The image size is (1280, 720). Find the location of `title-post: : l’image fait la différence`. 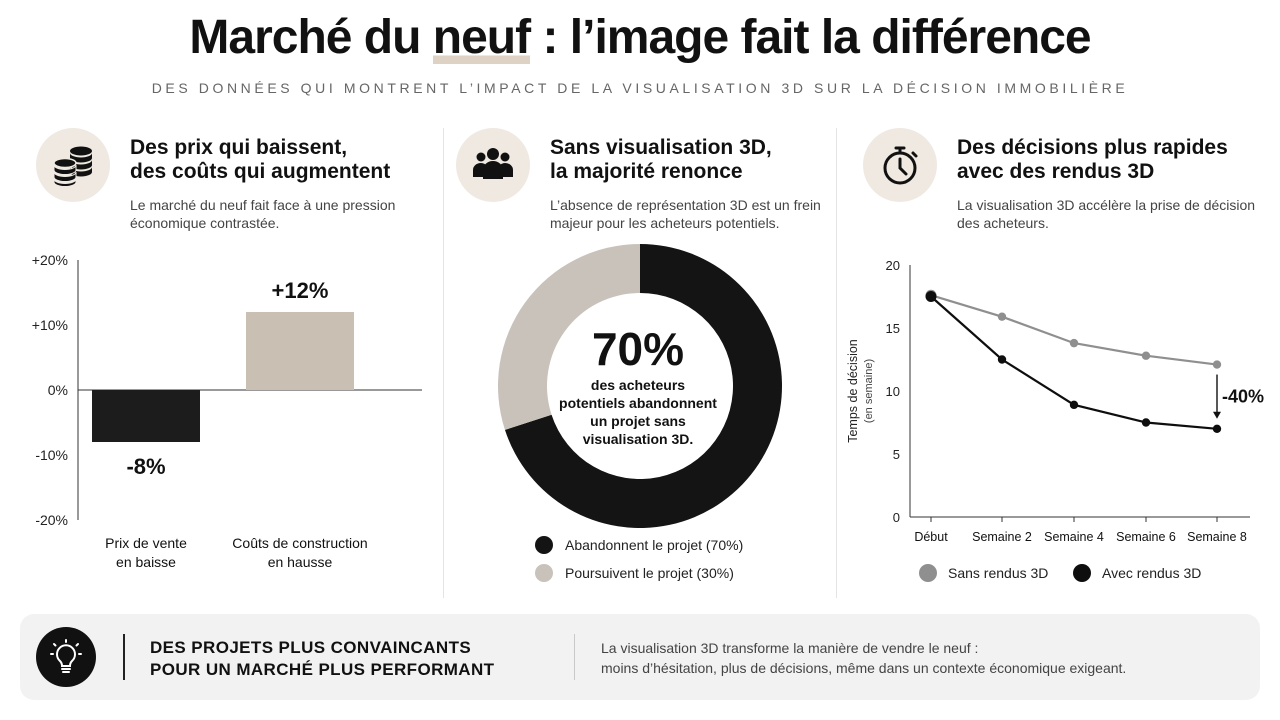

title-post: : l’image fait la différence is located at coordinates (810, 37).